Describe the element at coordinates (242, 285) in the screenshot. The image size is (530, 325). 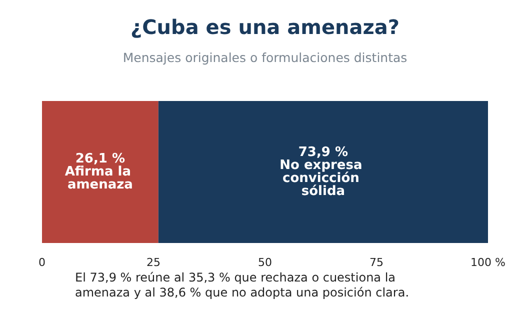
I see `text: El 73,9 % reúne al 35,3 % que rechaza o cuestiona la amenaza y al 38,6 % que no adopta una posición clara.` at that location.